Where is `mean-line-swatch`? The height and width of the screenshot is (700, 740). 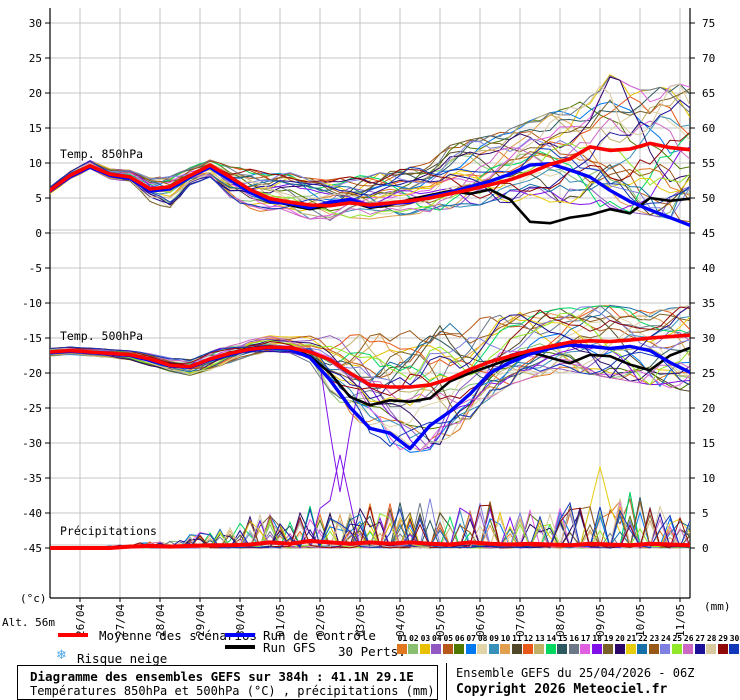
mean-line-swatch is located at coordinates (73, 635).